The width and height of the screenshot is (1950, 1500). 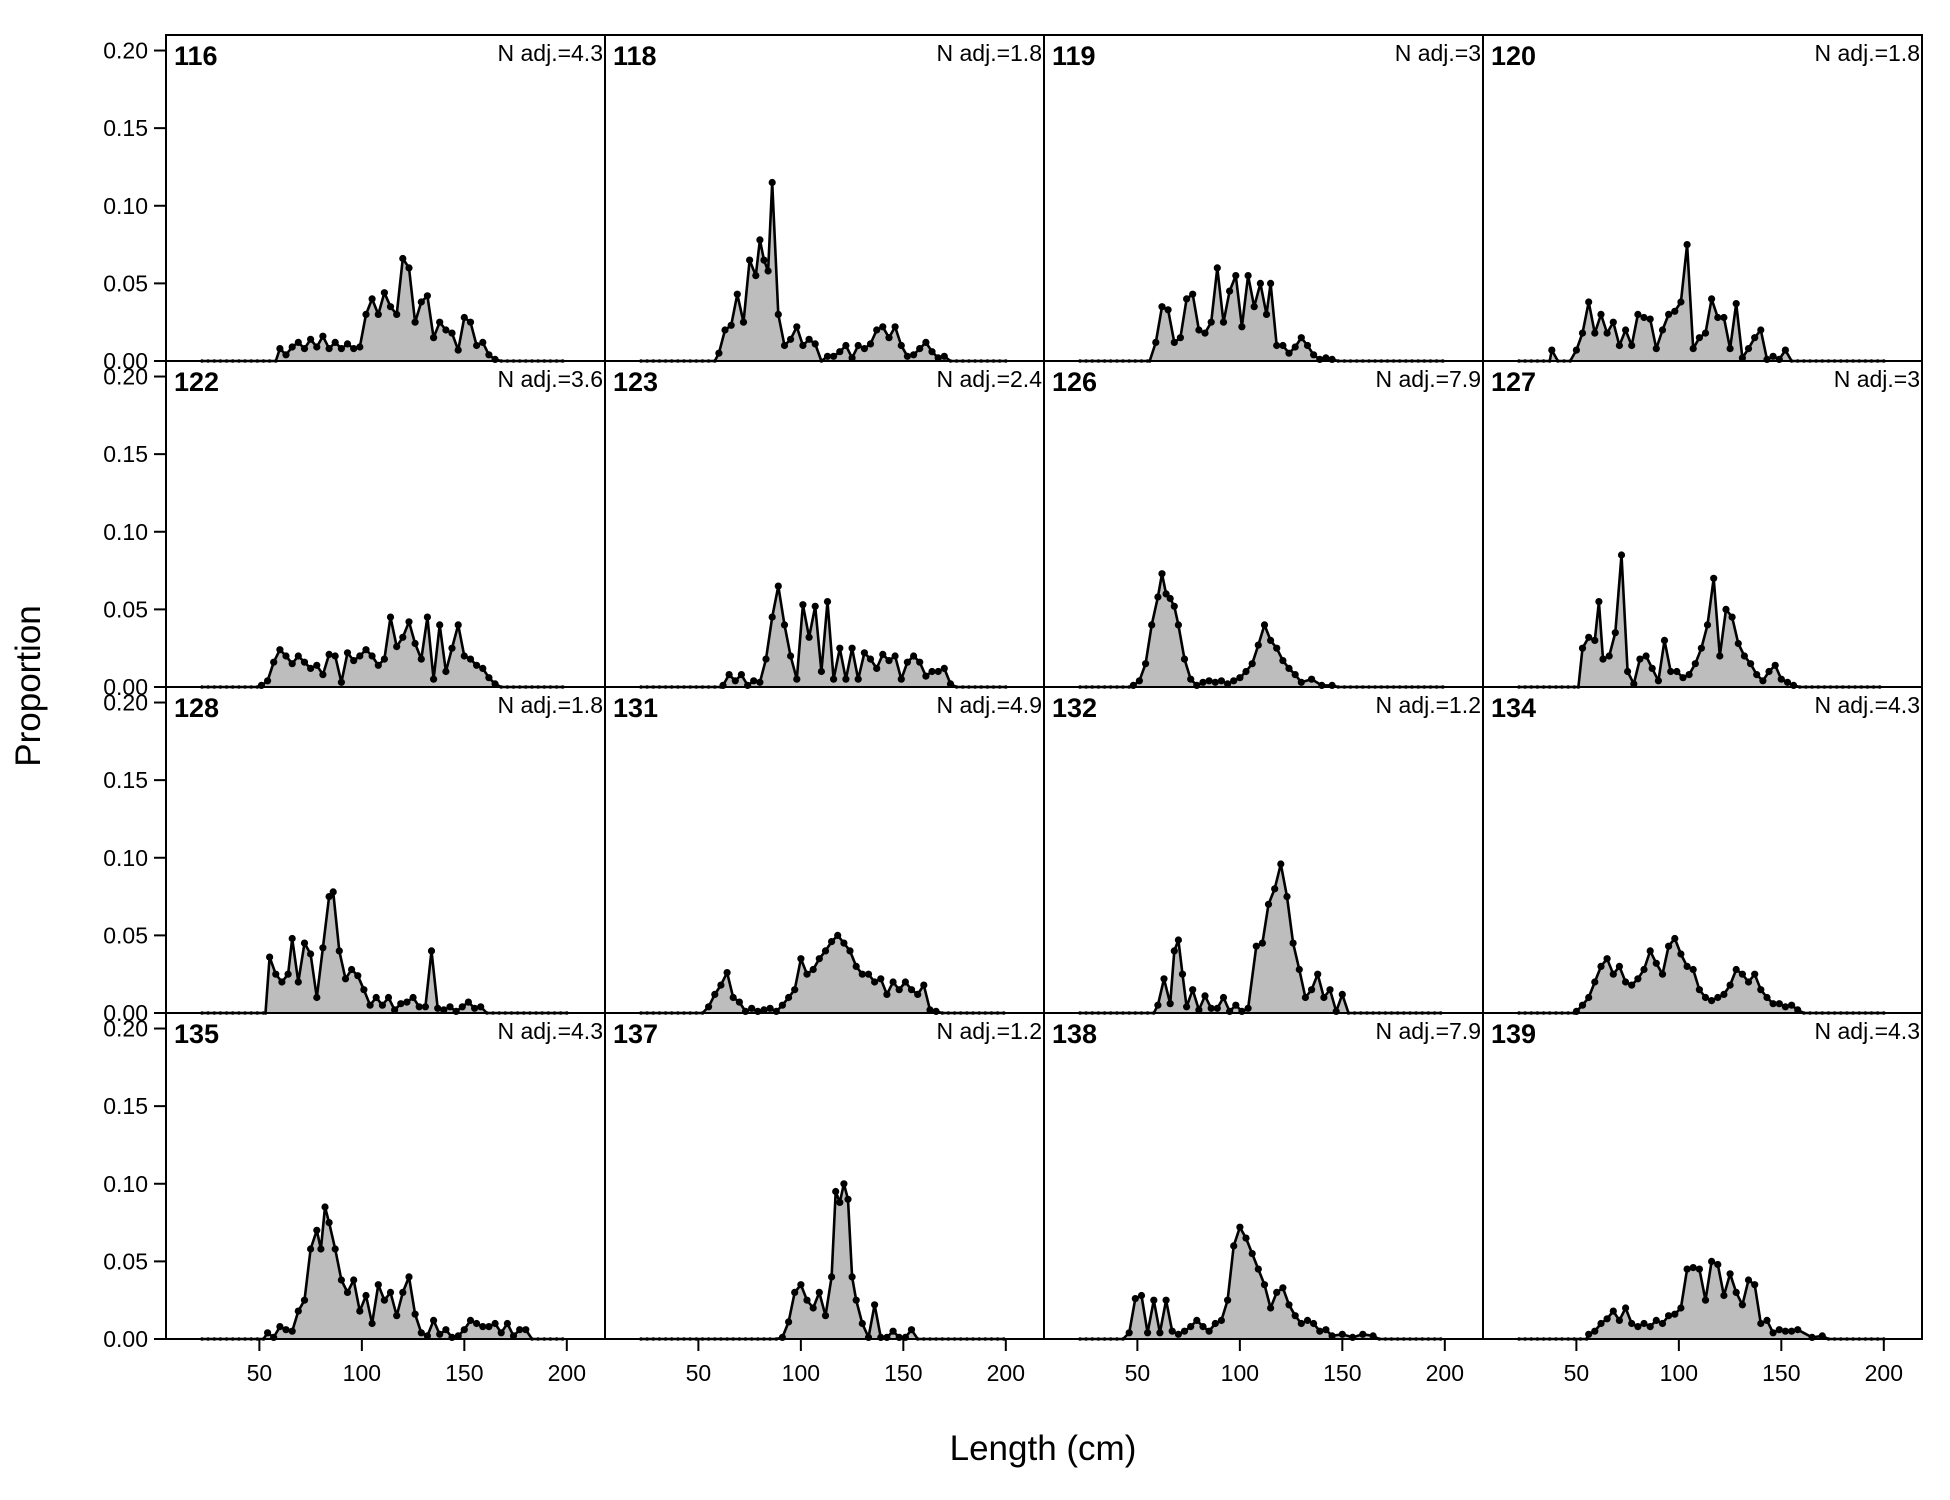 What do you see at coordinates (125, 687) in the screenshot?
I see `y-tick-label-1-0: 0.00` at bounding box center [125, 687].